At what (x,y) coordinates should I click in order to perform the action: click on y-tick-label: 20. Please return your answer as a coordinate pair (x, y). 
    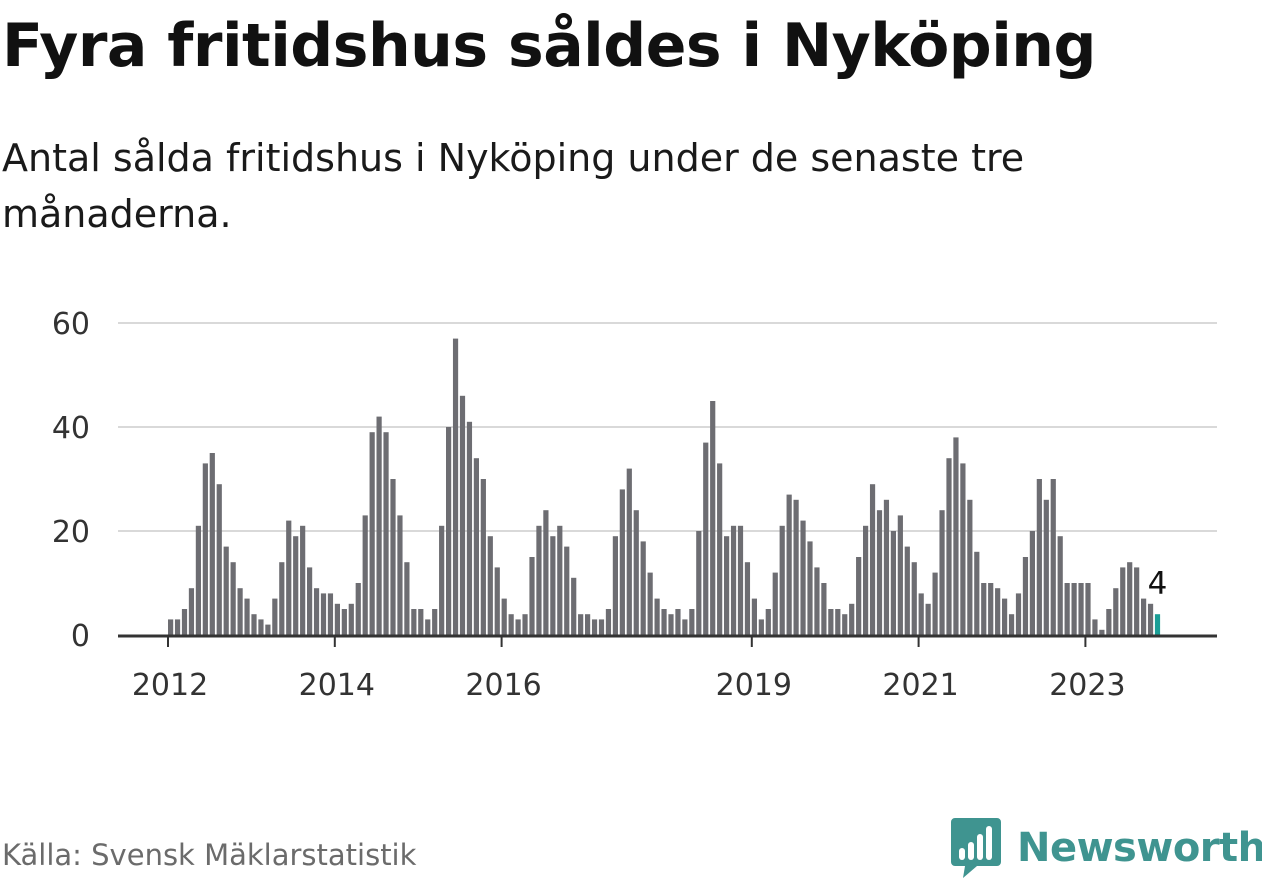
    Looking at the image, I should click on (71, 532).